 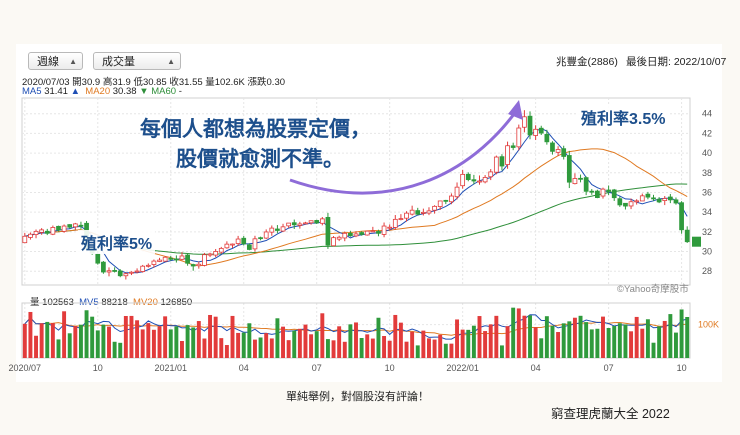 What do you see at coordinates (653, 289) in the screenshot?
I see `watermark: ©Yahoo奇摩股市` at bounding box center [653, 289].